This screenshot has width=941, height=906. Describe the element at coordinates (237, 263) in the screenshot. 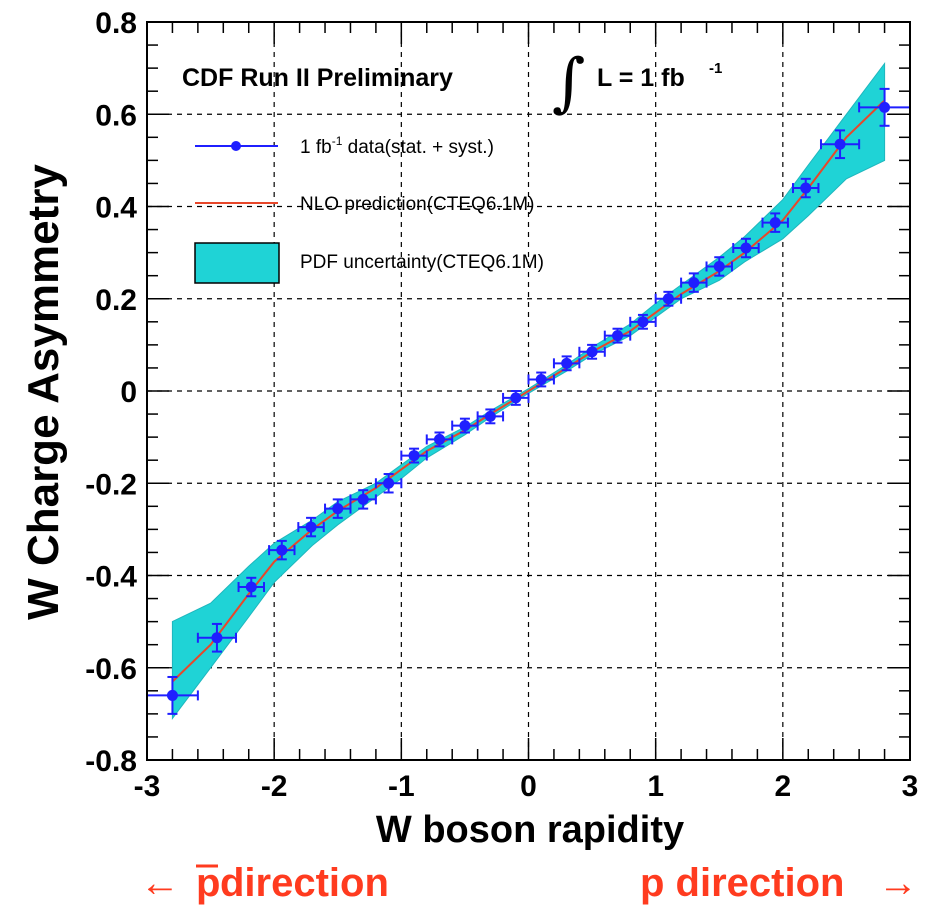

I see `legend-band-swatch` at that location.